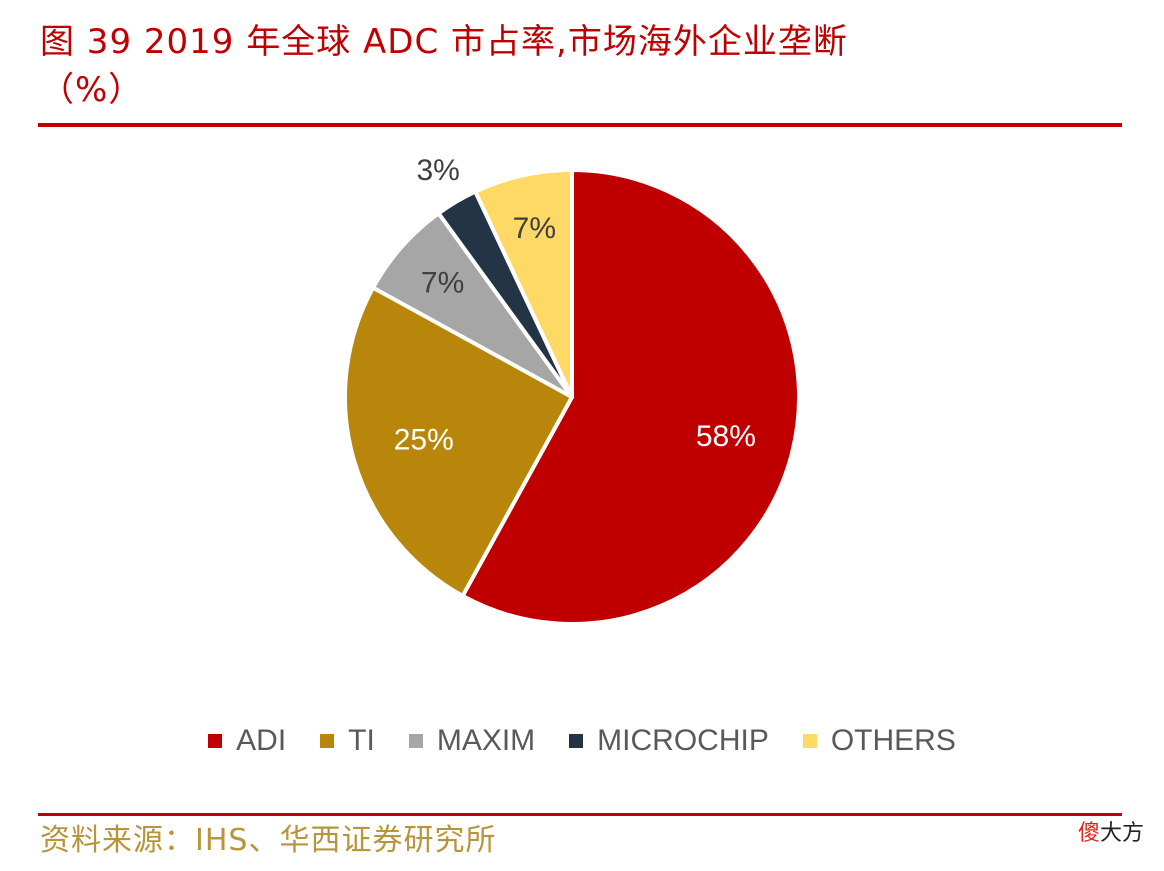 Image resolution: width=1164 pixels, height=871 pixels. What do you see at coordinates (585, 66) in the screenshot?
I see `chart-title: 图 39 2019 年全球 ADC 市占率,市场海外企业垄断 （%）` at bounding box center [585, 66].